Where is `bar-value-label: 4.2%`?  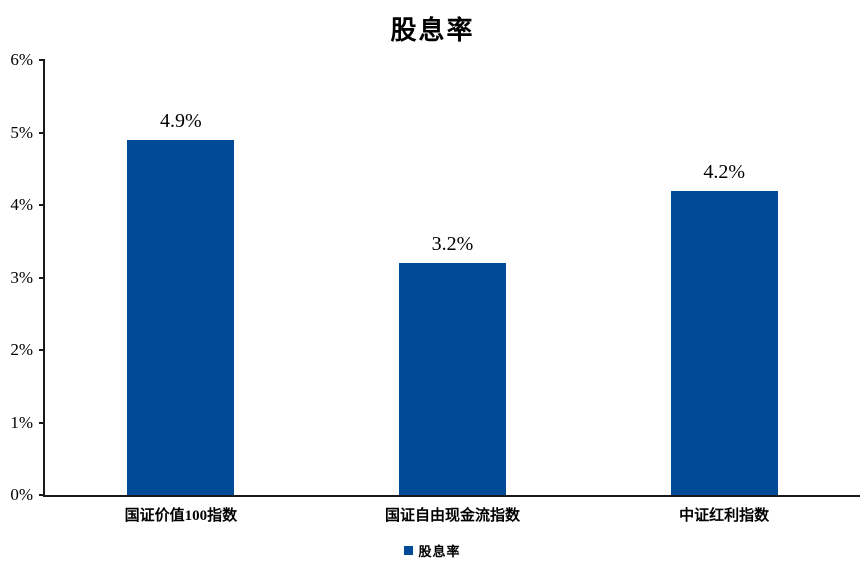
bar-value-label: 4.2% is located at coordinates (724, 171).